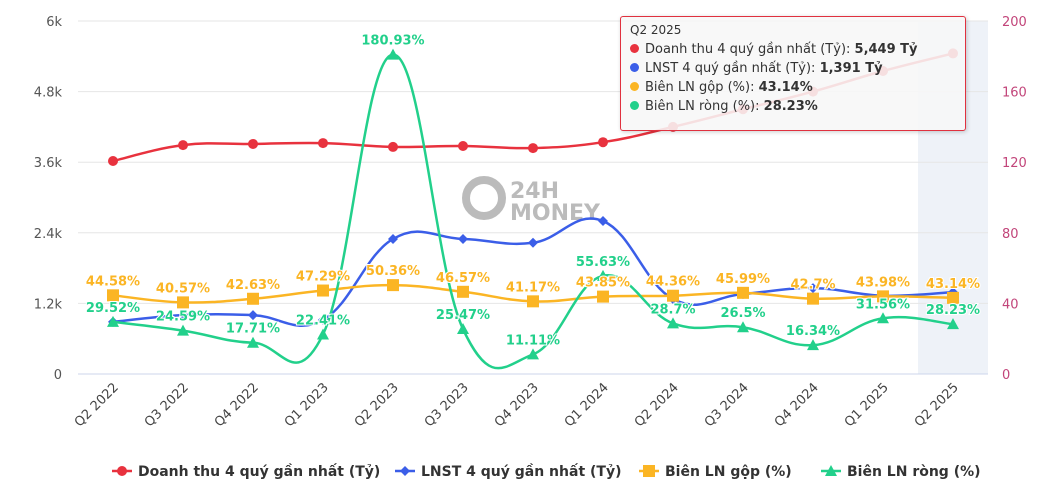 The height and width of the screenshot is (504, 1056). I want to click on data-label: 44.58%, so click(113, 281).